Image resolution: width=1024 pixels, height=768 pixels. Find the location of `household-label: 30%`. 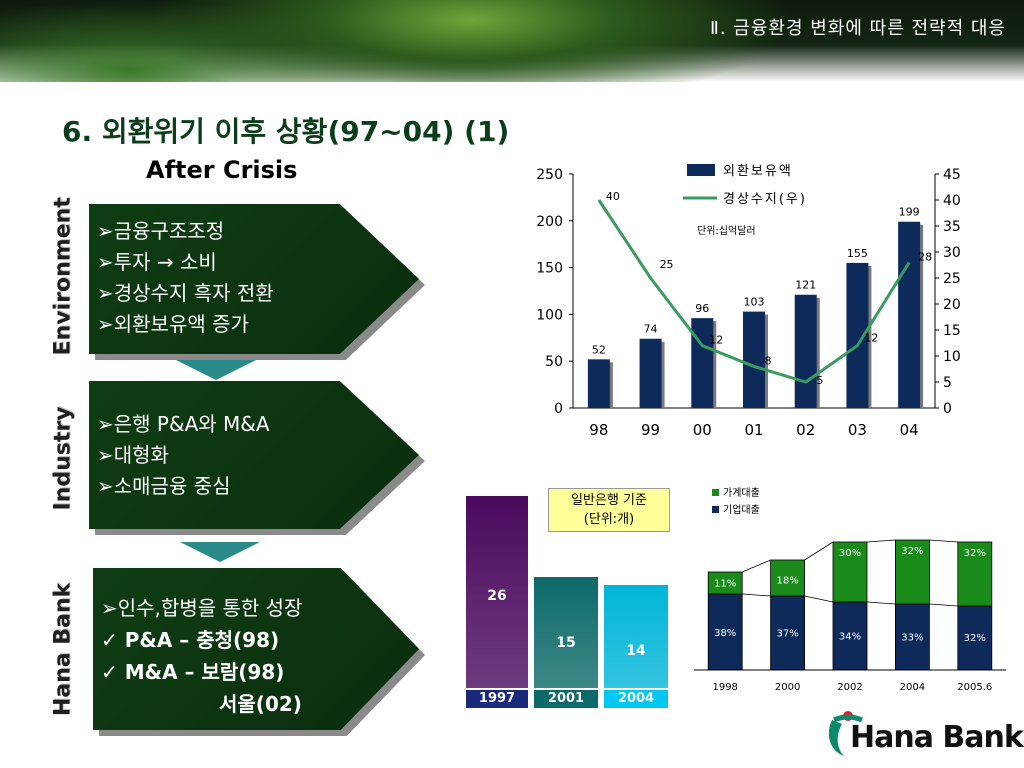

household-label: 30% is located at coordinates (850, 553).